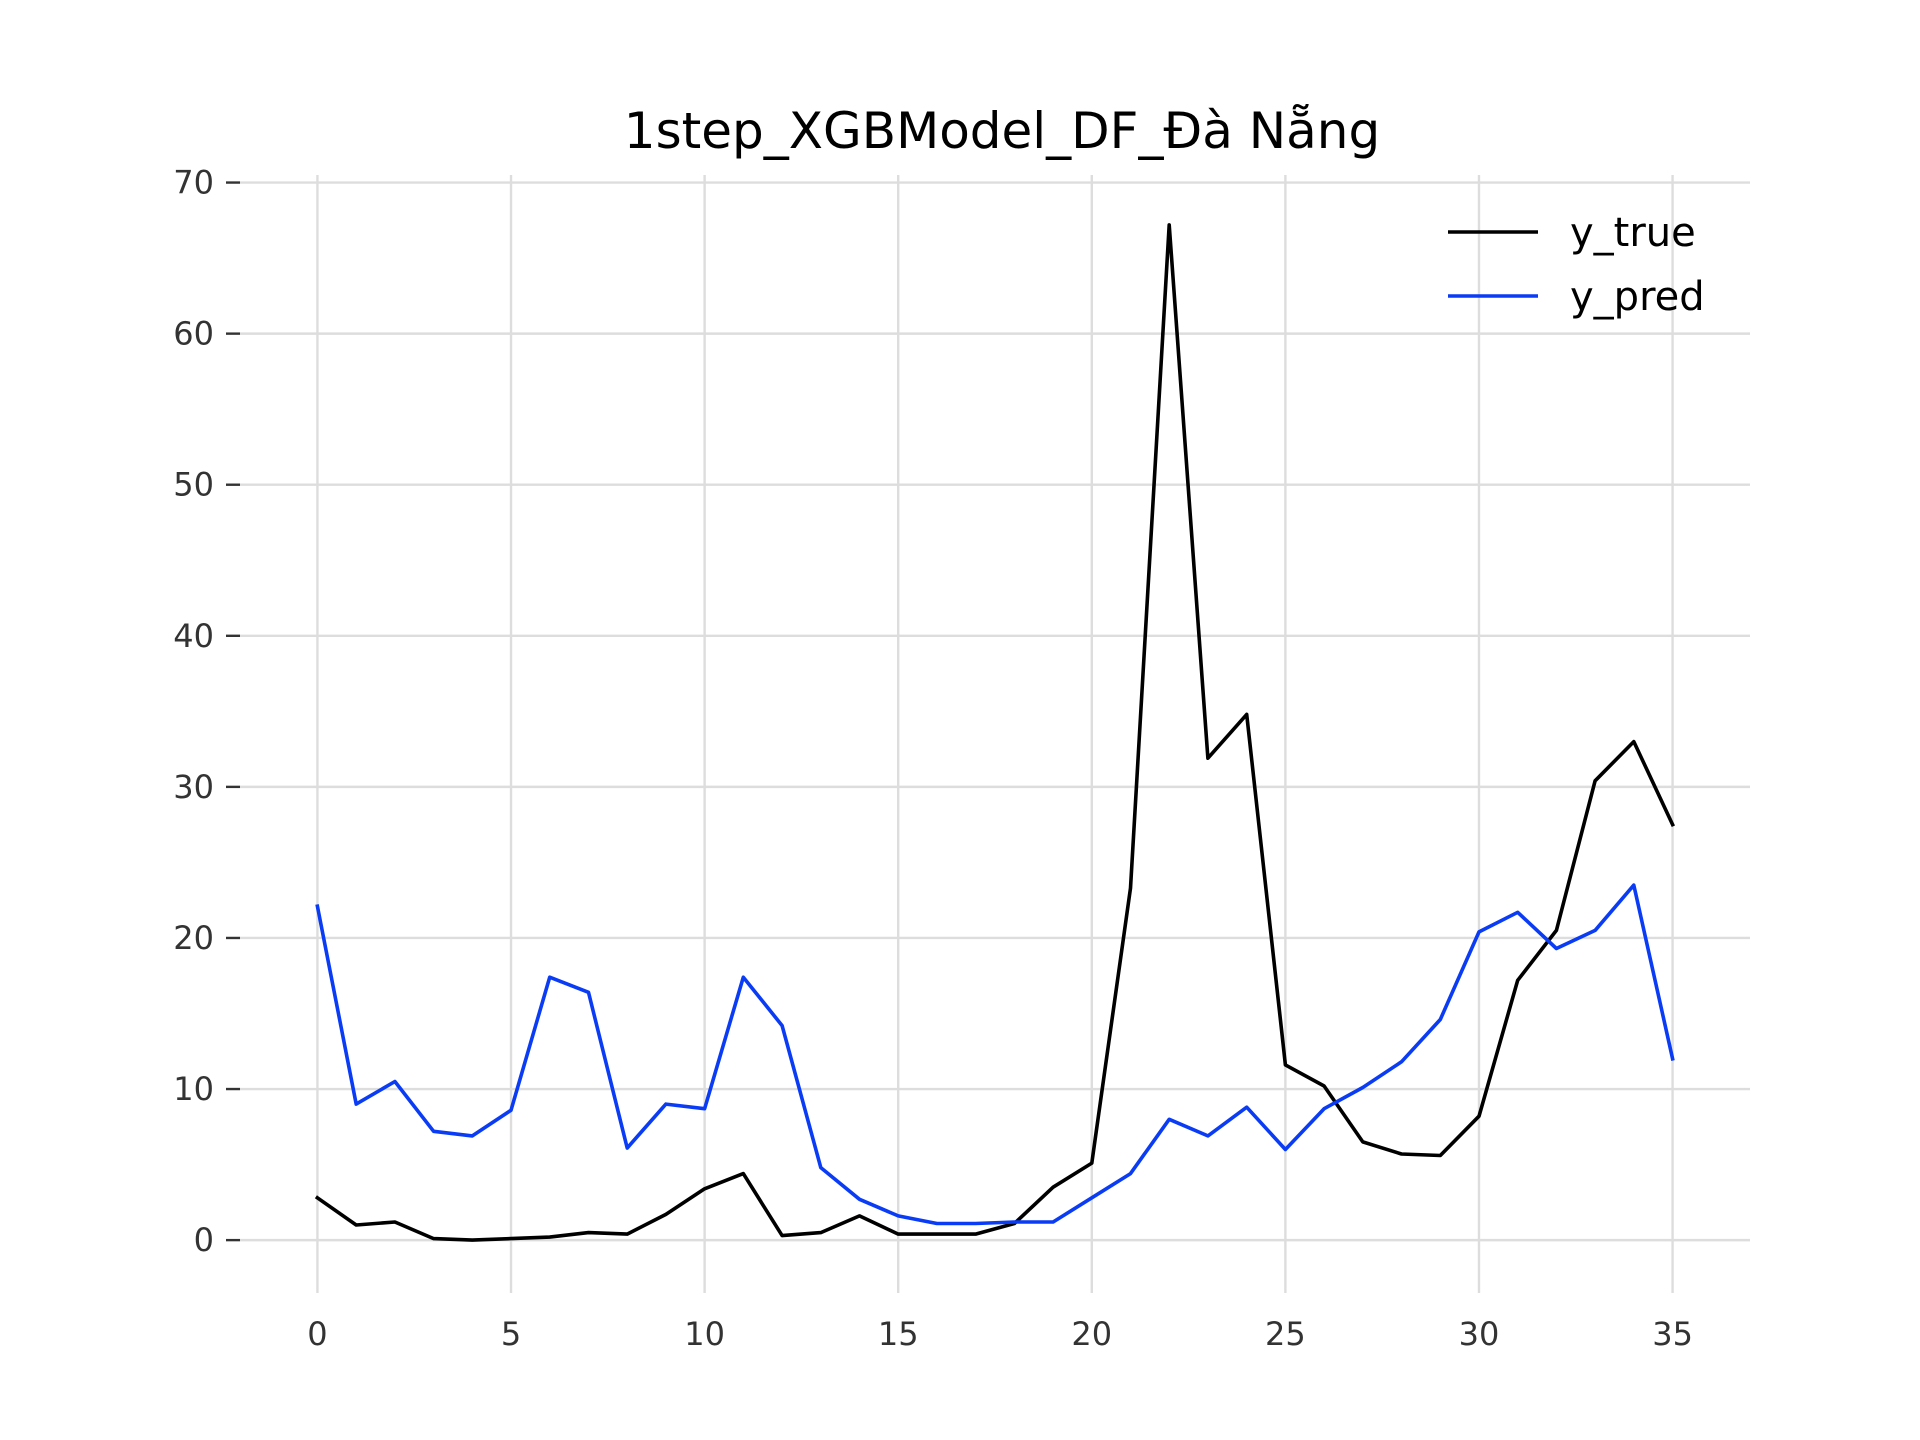  Describe the element at coordinates (1633, 233) in the screenshot. I see `legend-label: y_true` at that location.